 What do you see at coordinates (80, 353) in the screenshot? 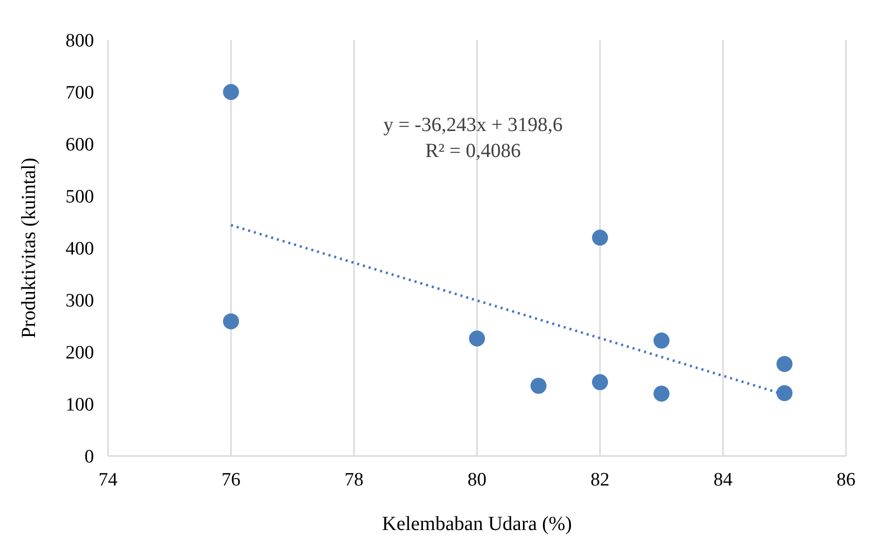
I see `y-tick-label: 200` at bounding box center [80, 353].